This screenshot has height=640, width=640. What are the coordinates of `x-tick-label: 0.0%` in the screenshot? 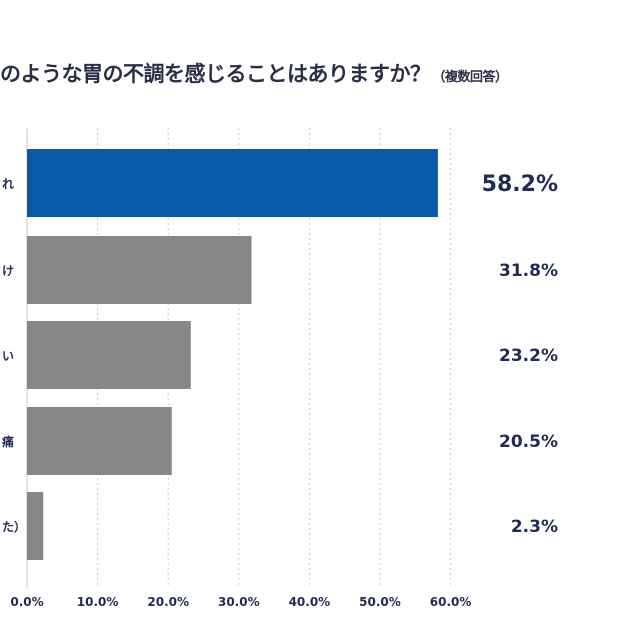 It's located at (26, 602).